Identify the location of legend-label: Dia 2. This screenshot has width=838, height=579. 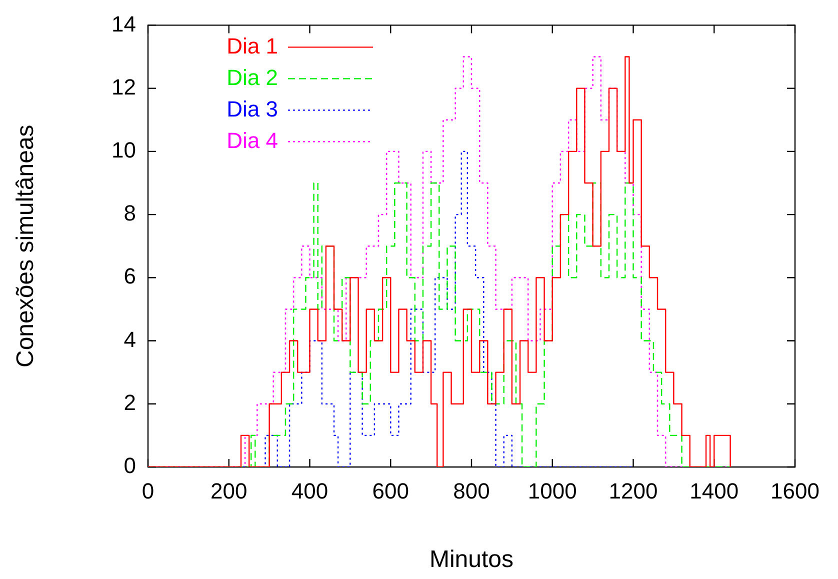
(252, 77).